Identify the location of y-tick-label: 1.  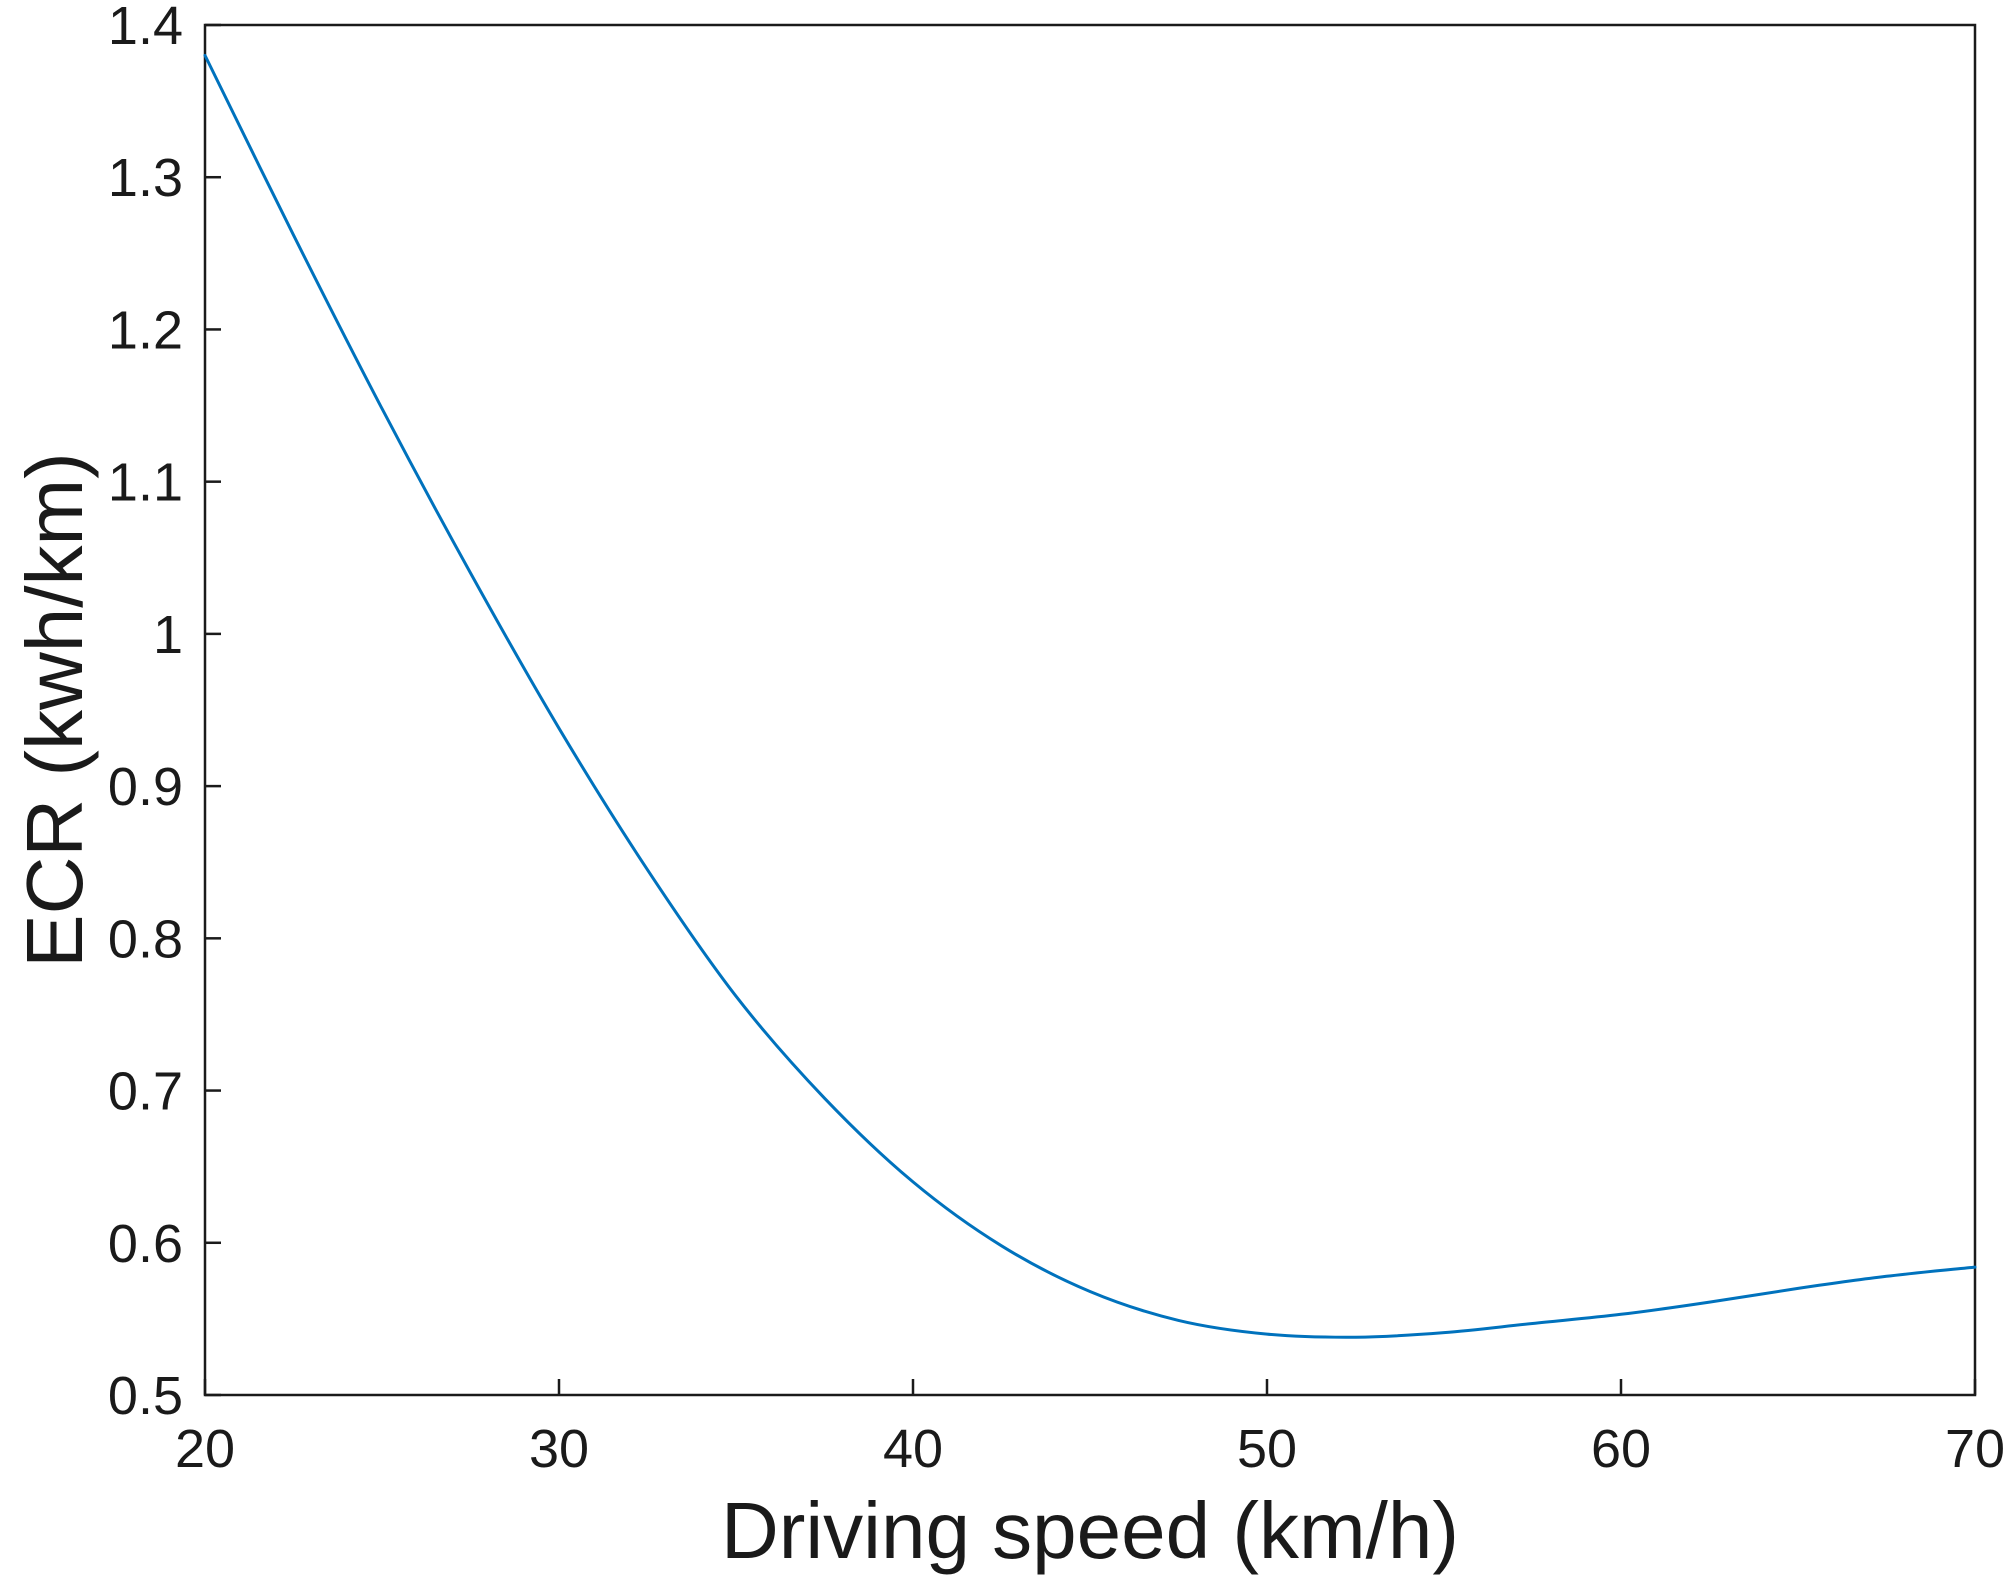
(168, 635).